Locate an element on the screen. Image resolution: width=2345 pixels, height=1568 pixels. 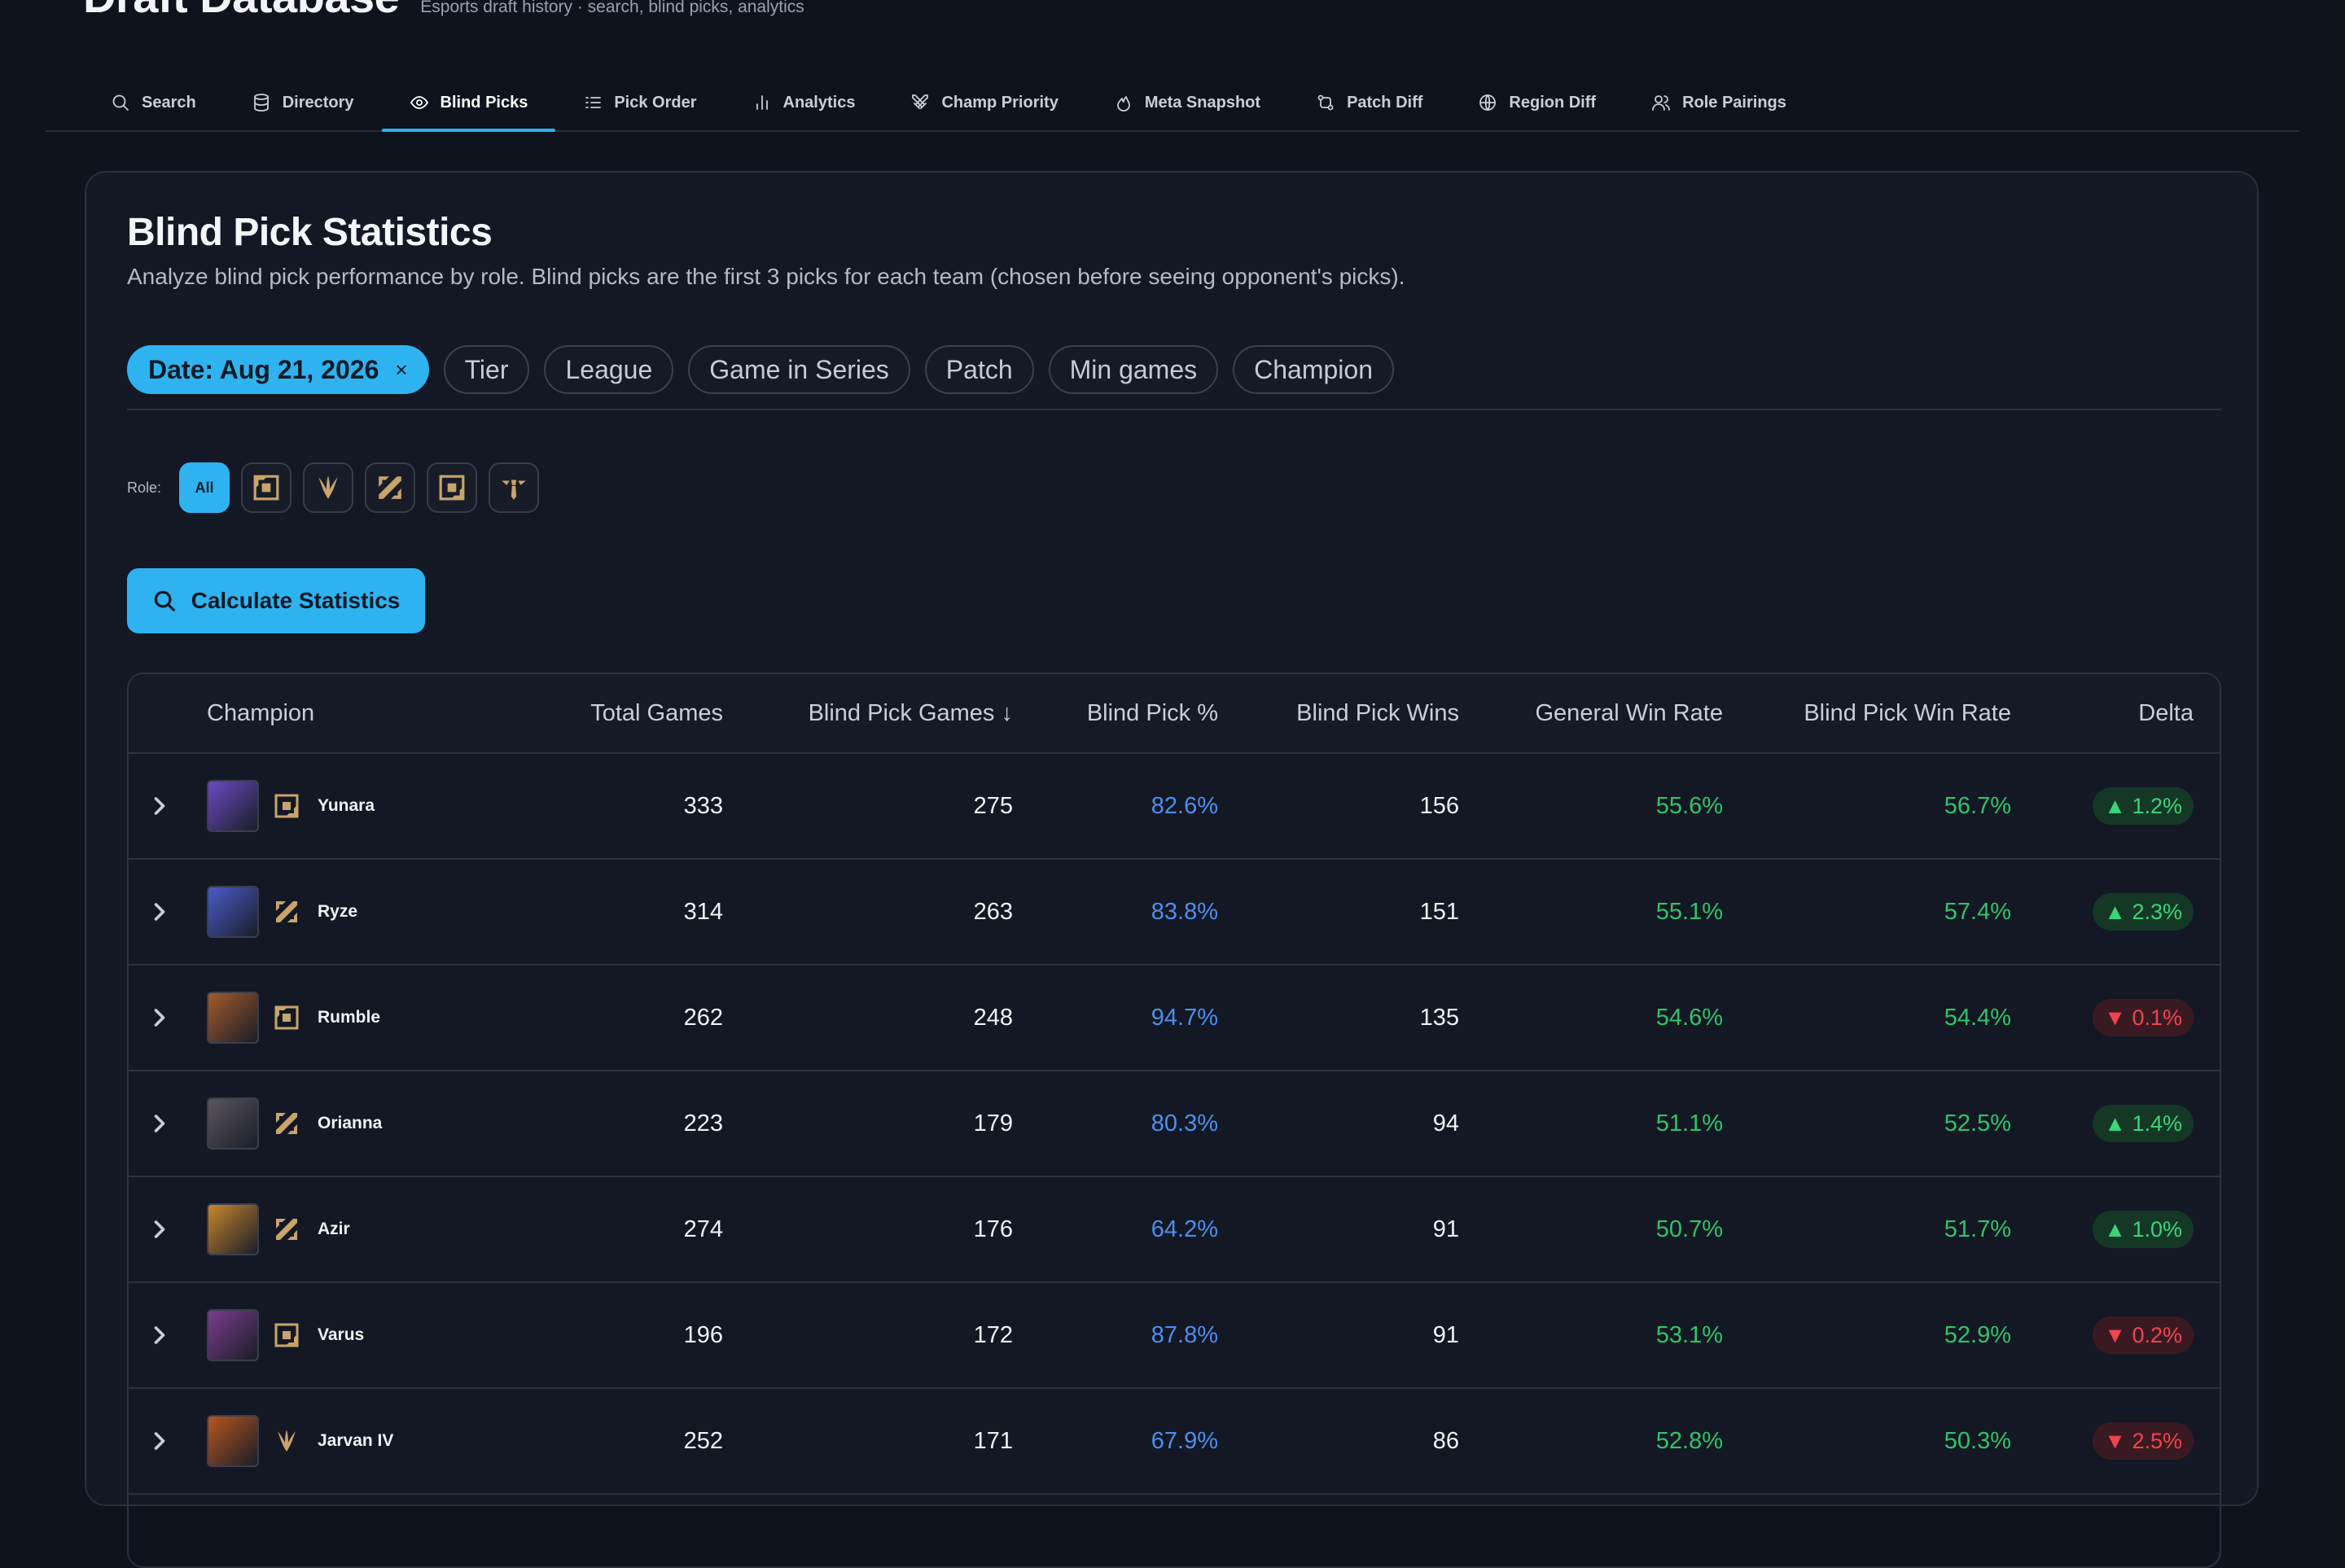
support-role-icon is located at coordinates (514, 490).